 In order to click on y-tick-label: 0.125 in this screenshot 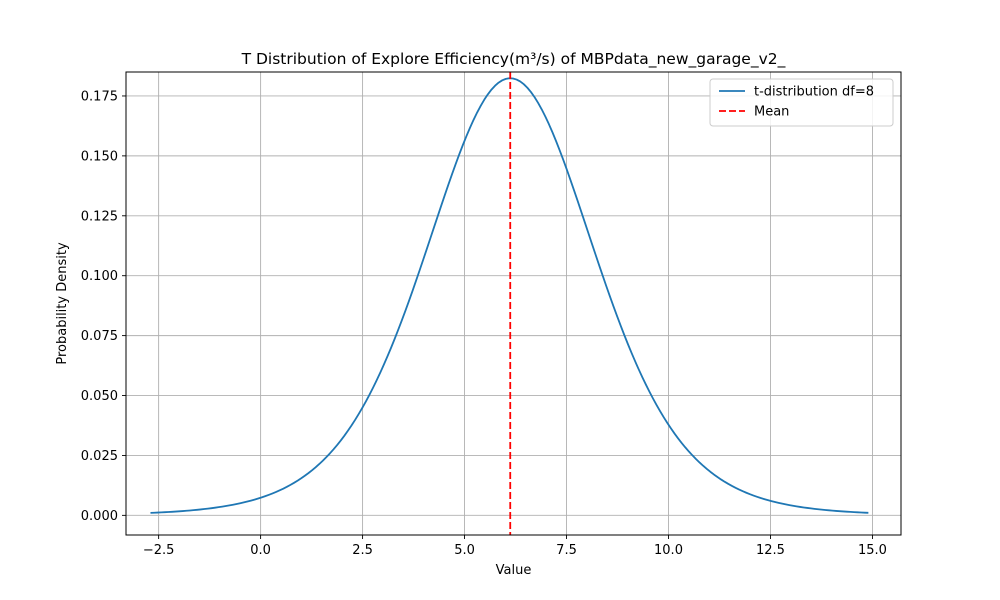, I will do `click(99, 216)`.